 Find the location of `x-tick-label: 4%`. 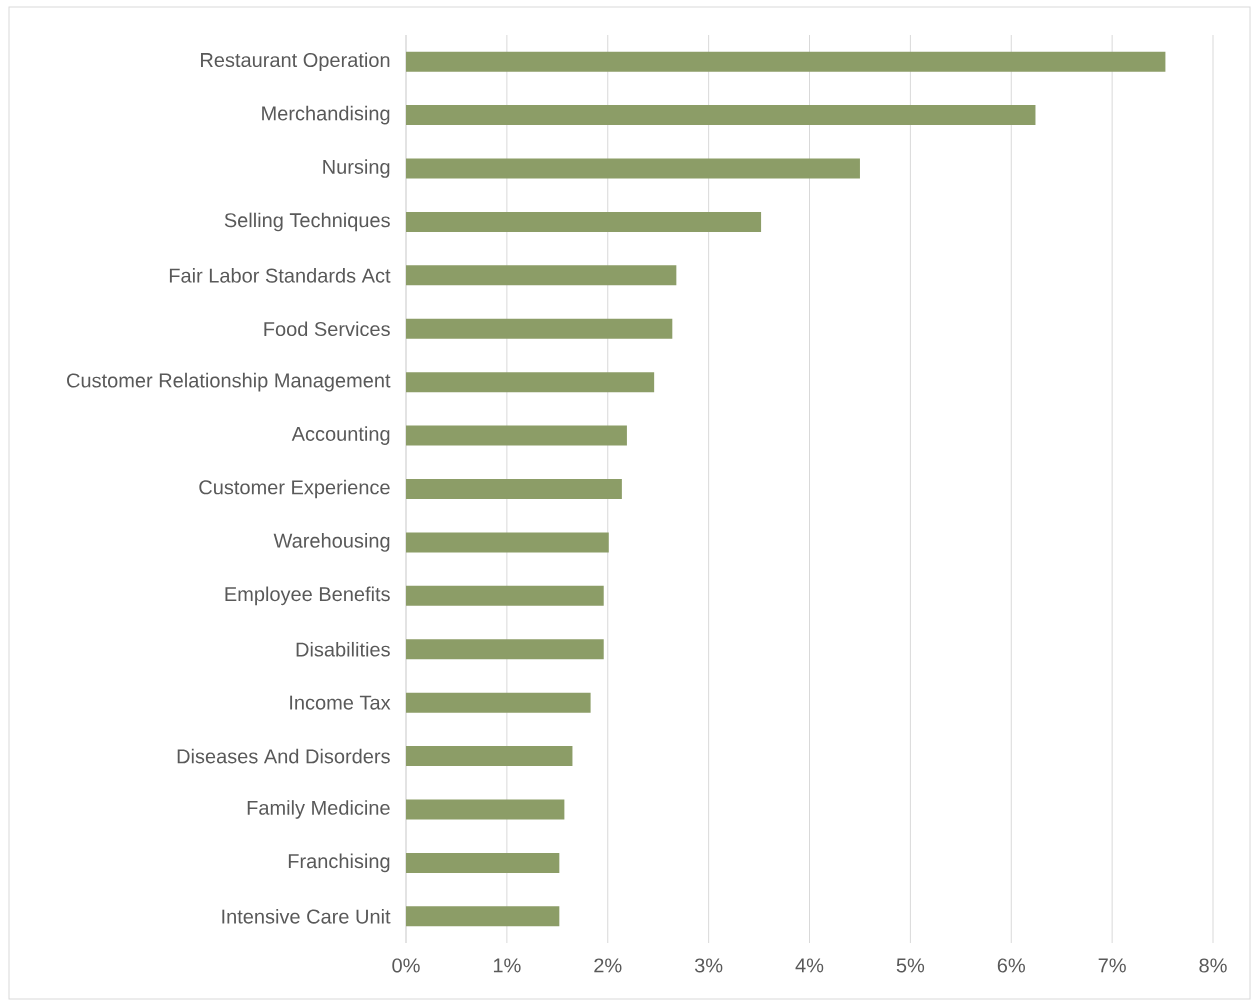

x-tick-label: 4% is located at coordinates (809, 965).